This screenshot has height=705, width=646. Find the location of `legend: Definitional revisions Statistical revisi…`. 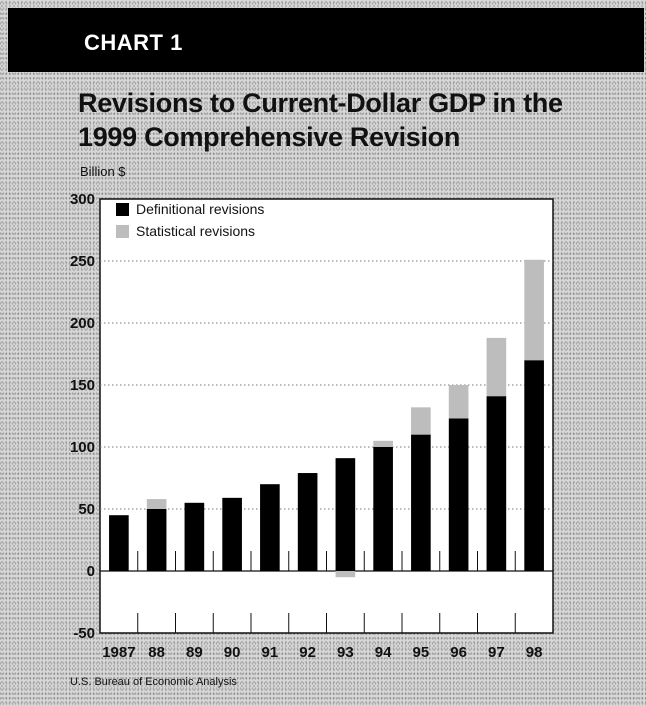

legend: Definitional revisions Statistical revisi… is located at coordinates (190, 220).